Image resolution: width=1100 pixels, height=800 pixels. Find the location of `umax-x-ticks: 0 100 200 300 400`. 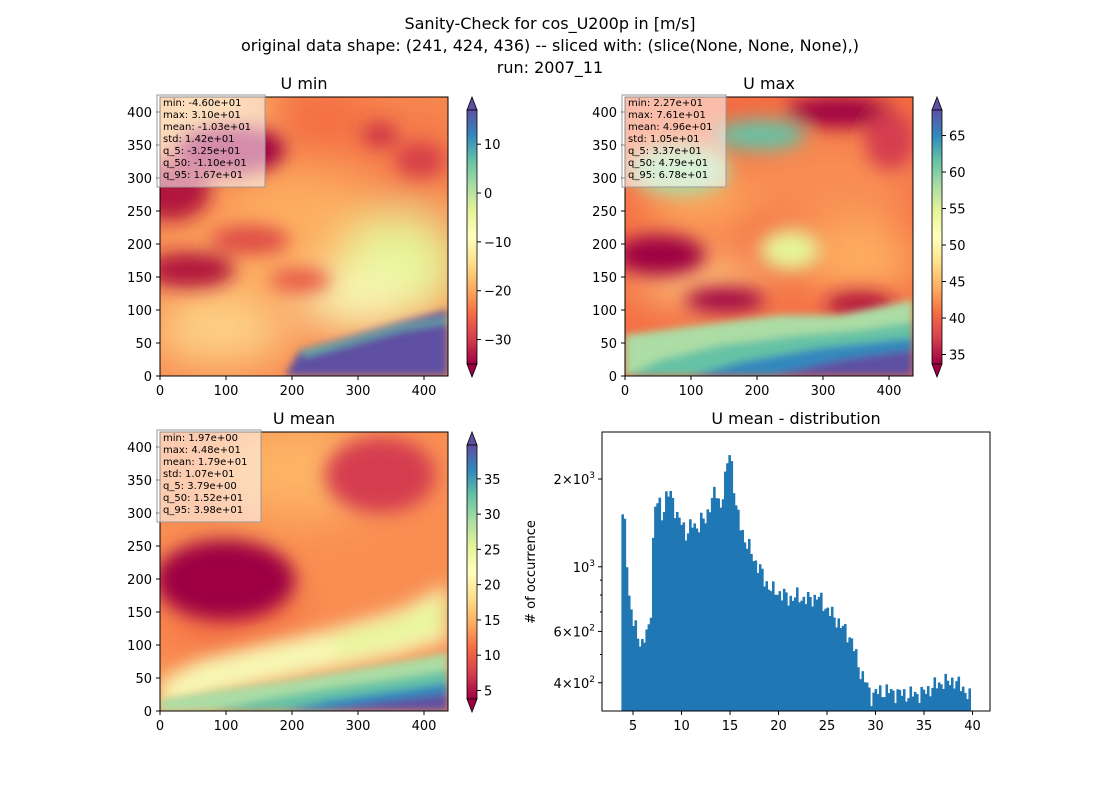

umax-x-ticks: 0 100 200 300 400 is located at coordinates (761, 387).